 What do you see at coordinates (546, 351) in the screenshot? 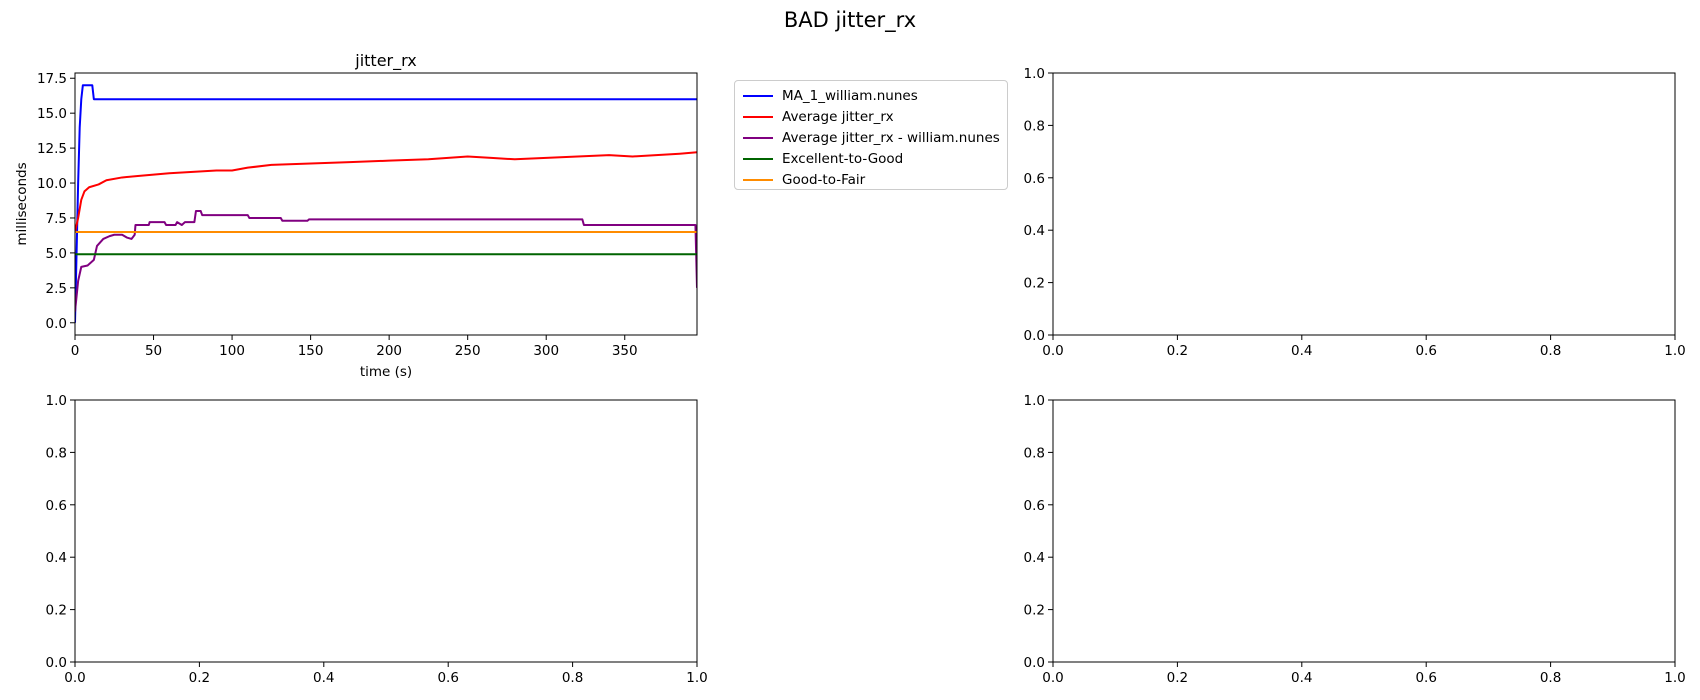
I see `x-tick-label: 300` at bounding box center [546, 351].